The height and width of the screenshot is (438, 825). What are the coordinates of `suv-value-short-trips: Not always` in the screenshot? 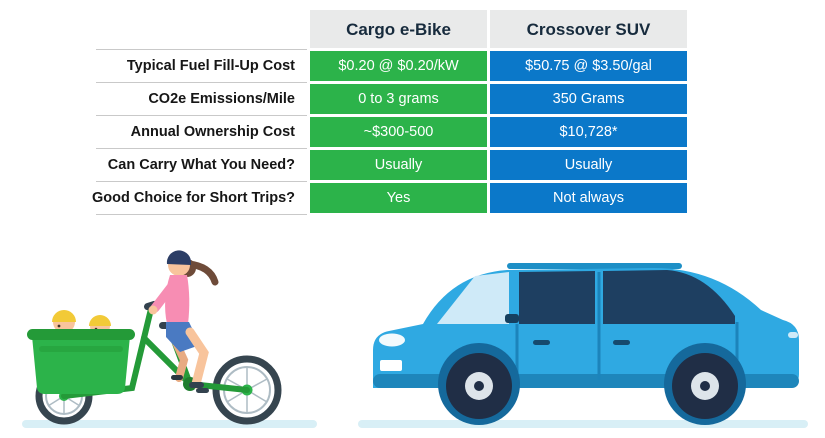 It's located at (588, 198).